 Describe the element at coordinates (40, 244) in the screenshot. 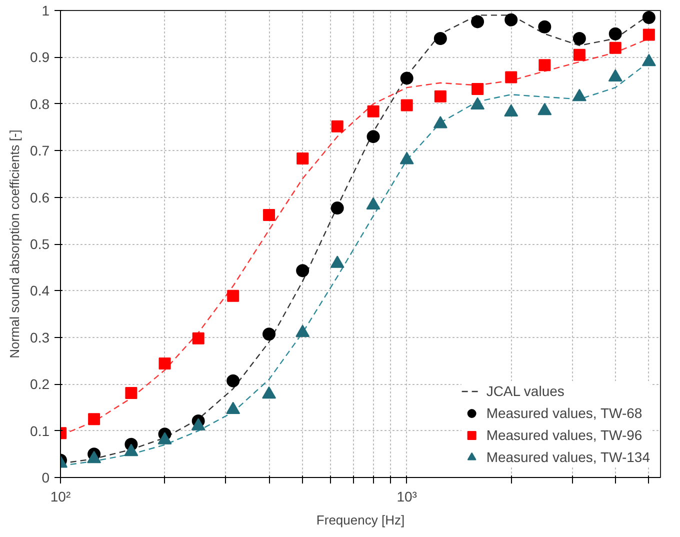

I see `y-tick-label: 0.5` at that location.